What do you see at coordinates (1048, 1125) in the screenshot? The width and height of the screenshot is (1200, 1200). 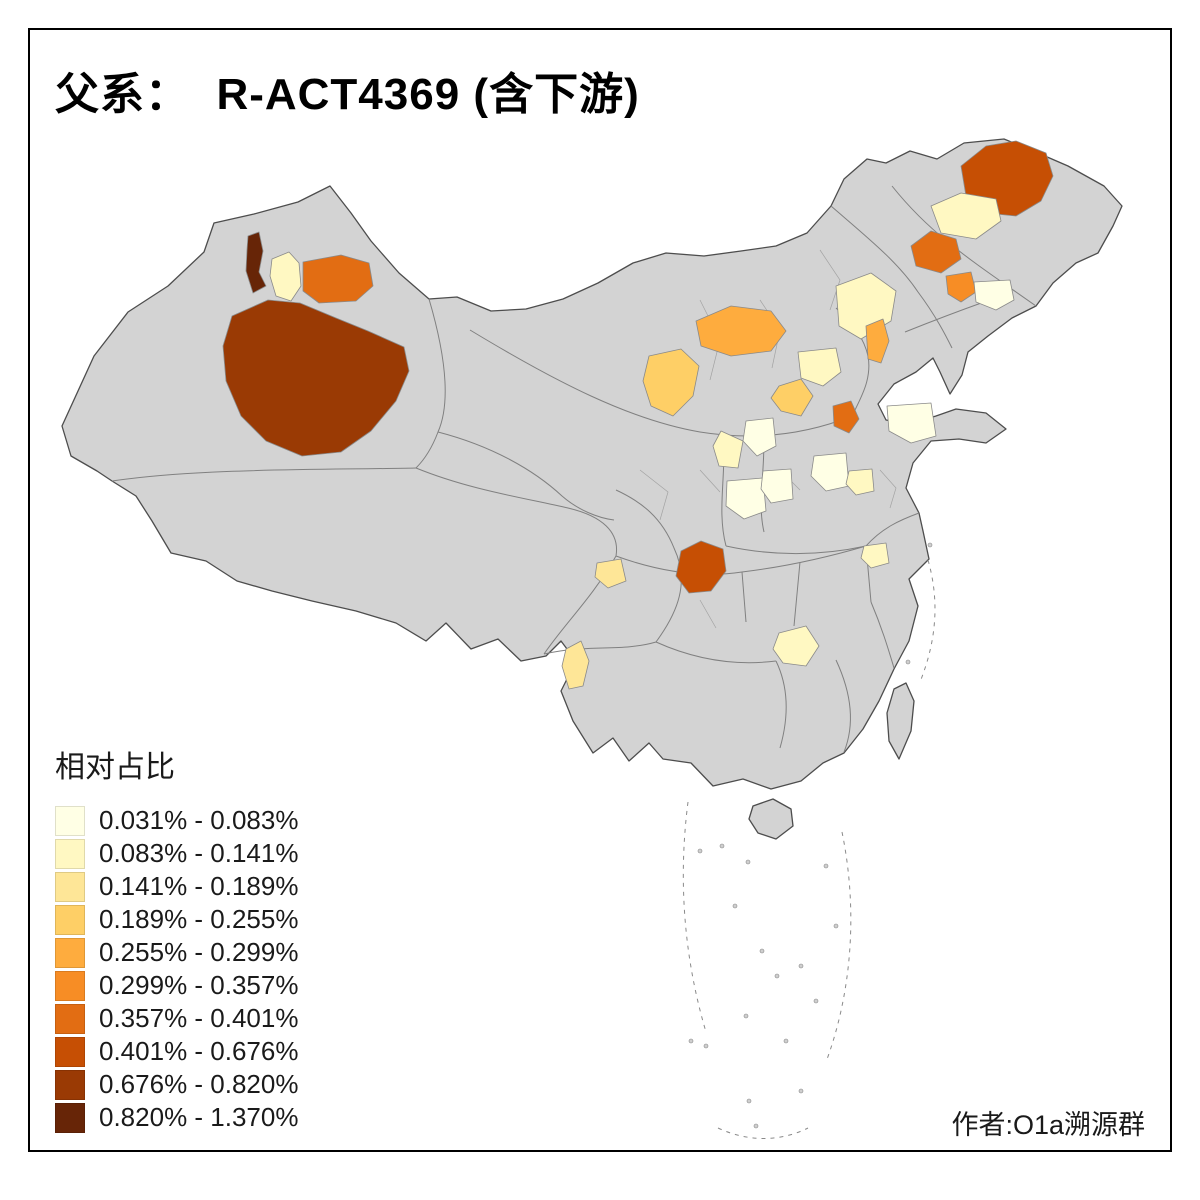 I see `author-credit: 作者:O1a溯源群` at bounding box center [1048, 1125].